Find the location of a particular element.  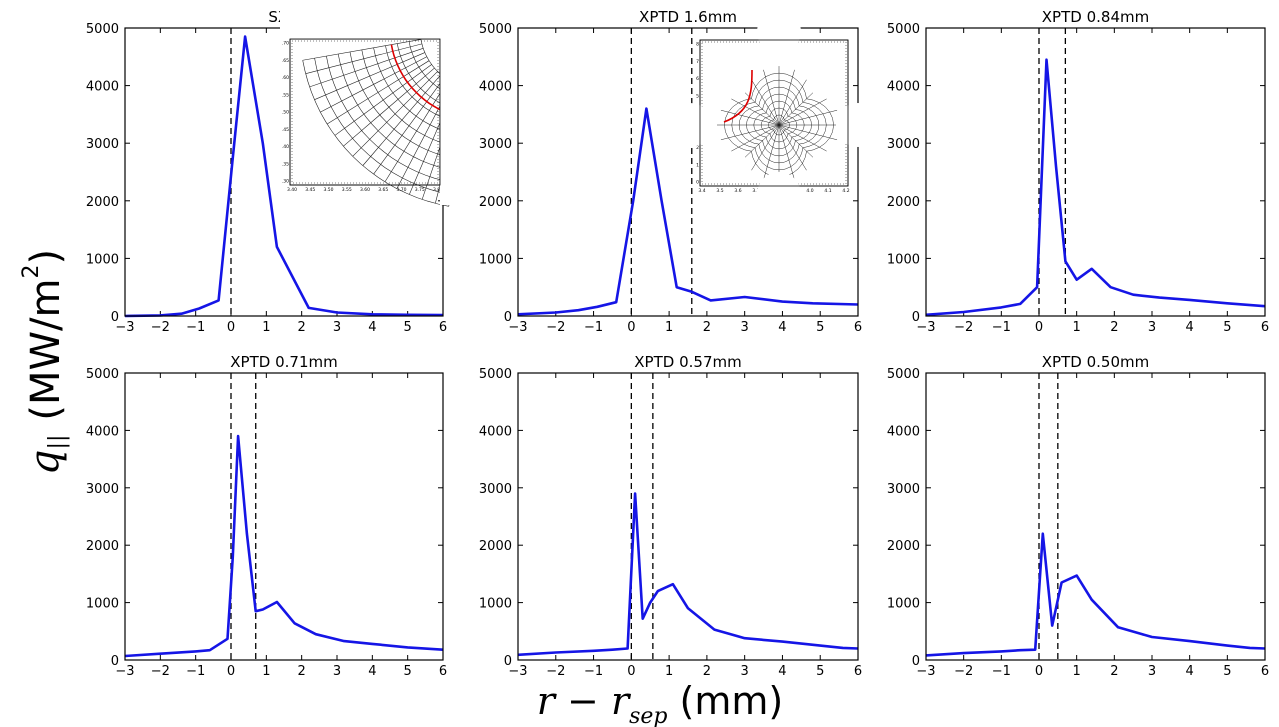

inset-x-tick-label: 4.1 is located at coordinates (827, 191).